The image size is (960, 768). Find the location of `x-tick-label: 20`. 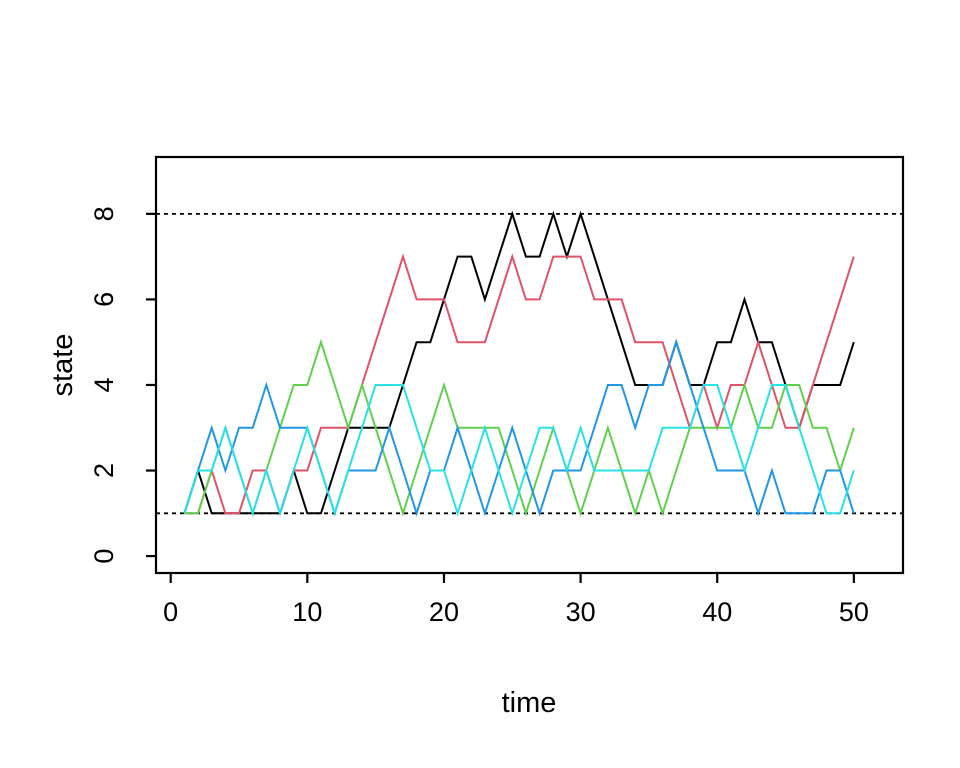

x-tick-label: 20 is located at coordinates (444, 612).